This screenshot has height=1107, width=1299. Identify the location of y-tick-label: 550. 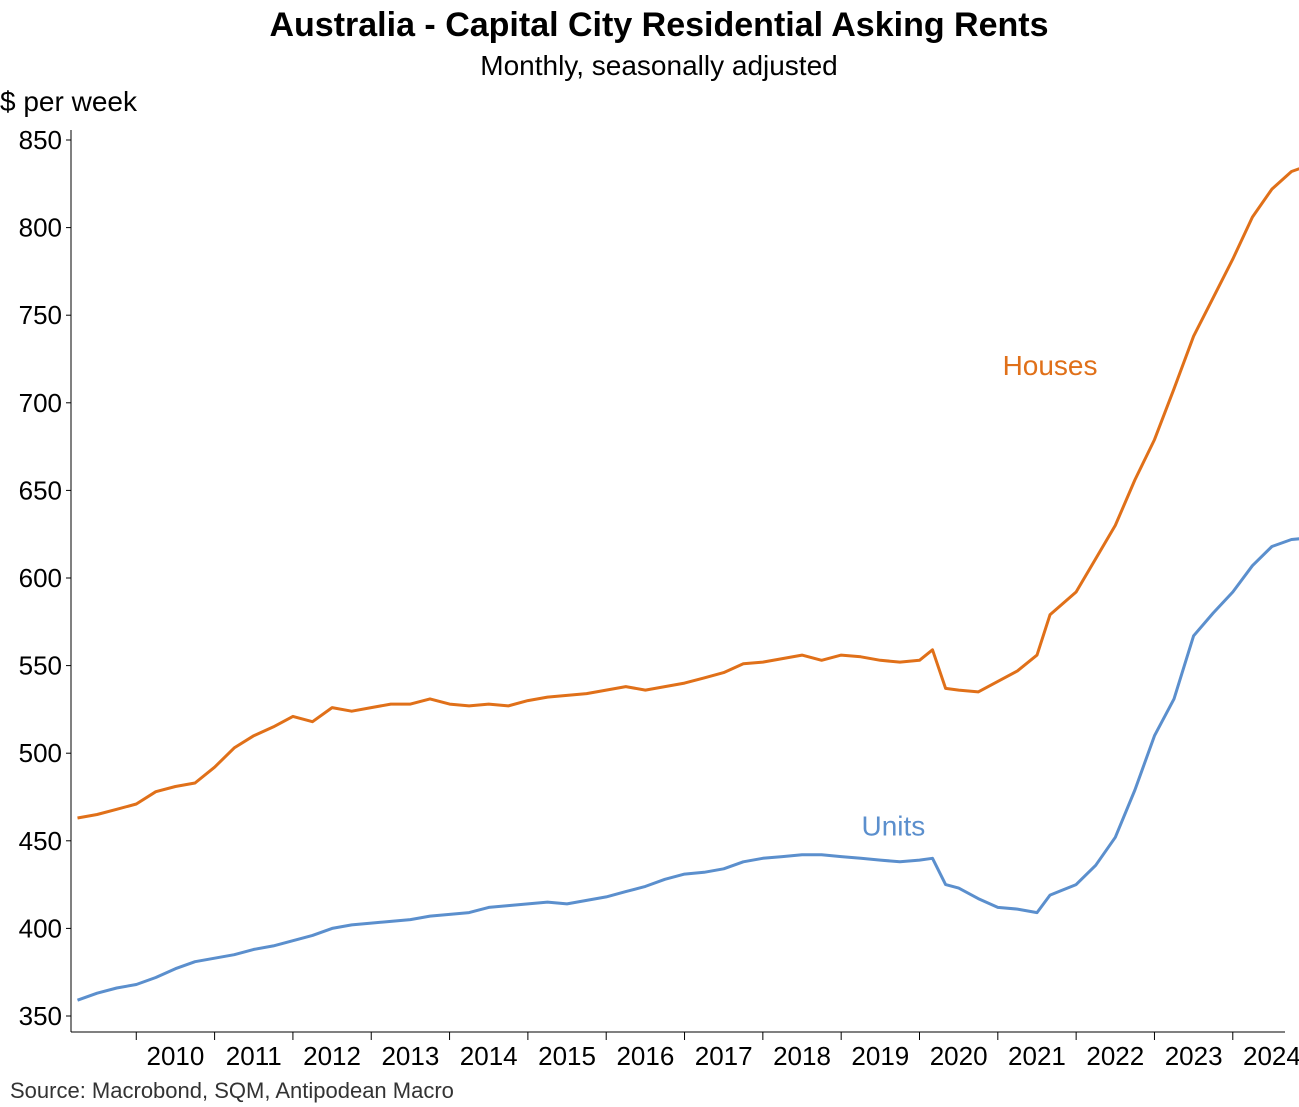
(40, 666).